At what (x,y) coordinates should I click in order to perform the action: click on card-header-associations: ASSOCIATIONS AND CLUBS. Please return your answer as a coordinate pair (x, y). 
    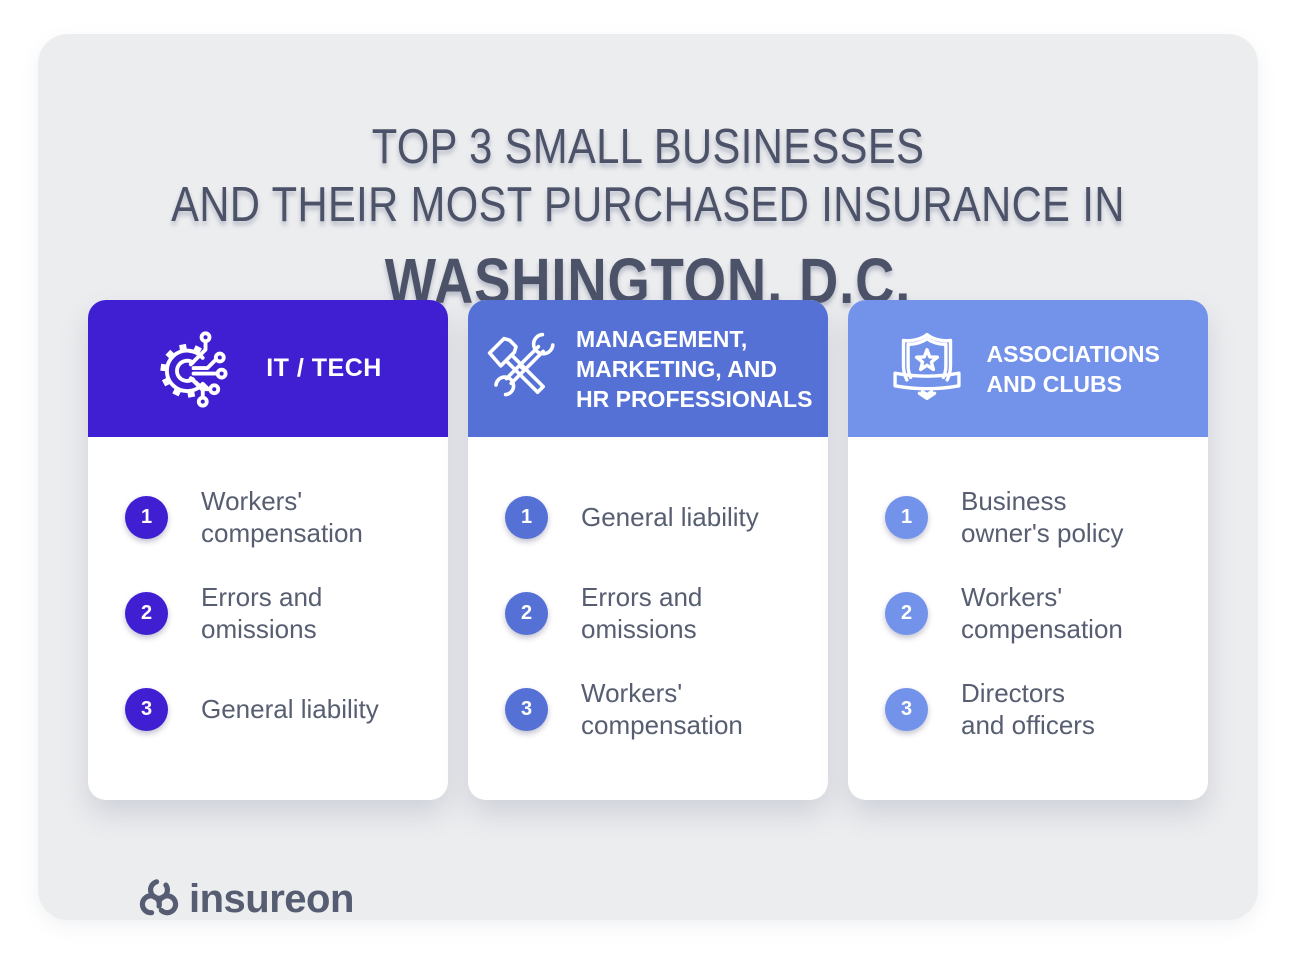
    Looking at the image, I should click on (1028, 368).